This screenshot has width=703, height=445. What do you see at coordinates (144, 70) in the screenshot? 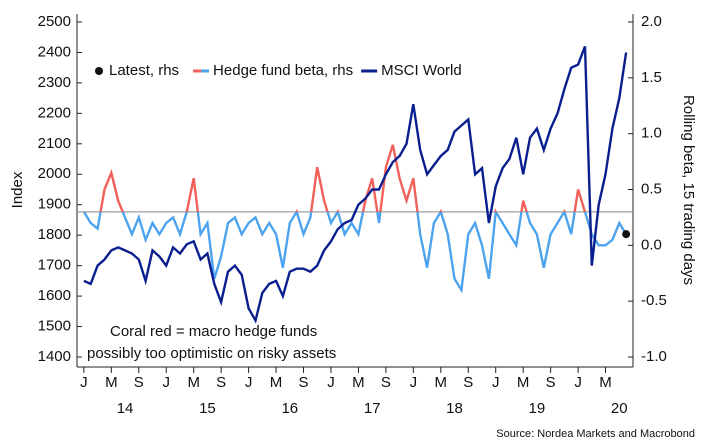
I see `legend-label: Latest, rhs` at bounding box center [144, 70].